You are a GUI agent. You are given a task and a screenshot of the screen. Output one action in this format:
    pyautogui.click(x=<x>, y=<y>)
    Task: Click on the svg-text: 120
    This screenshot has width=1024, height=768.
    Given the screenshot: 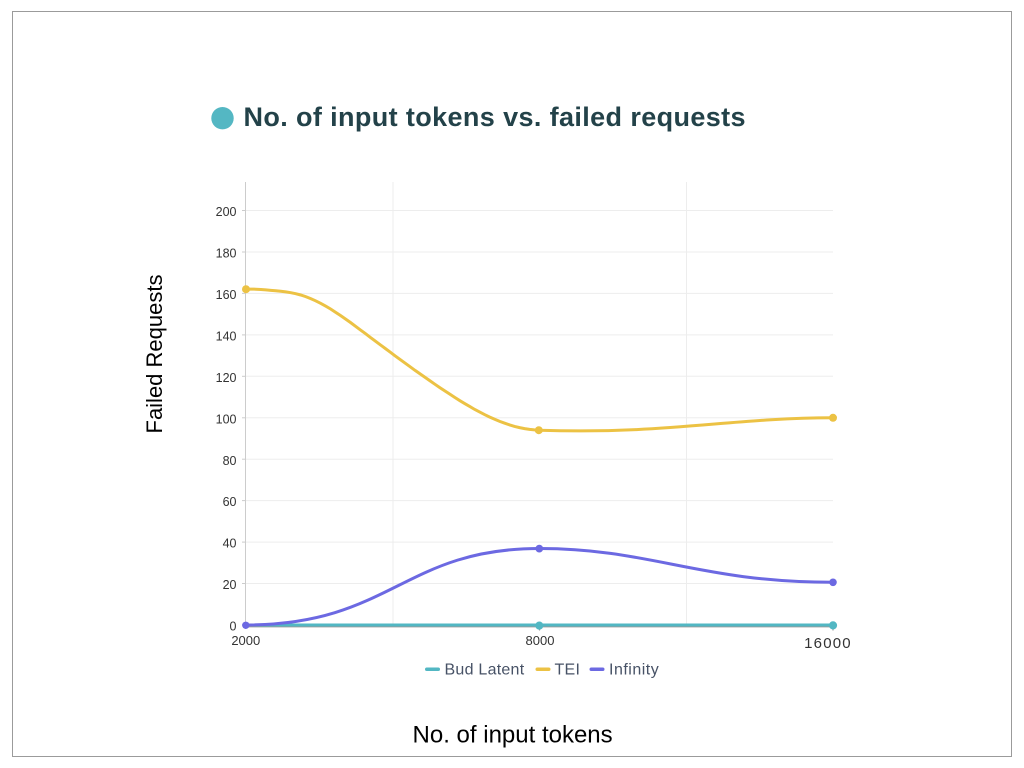 What is the action you would take?
    pyautogui.click(x=226, y=378)
    